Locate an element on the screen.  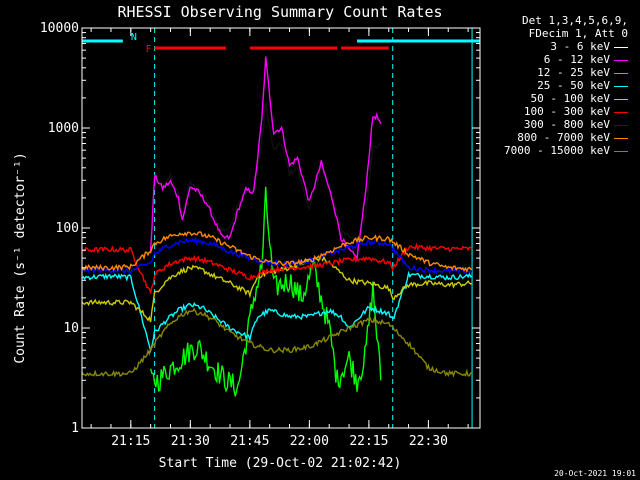
x-axis-label: Start Time (29-Oct-02 21:02:42) is located at coordinates (280, 463).